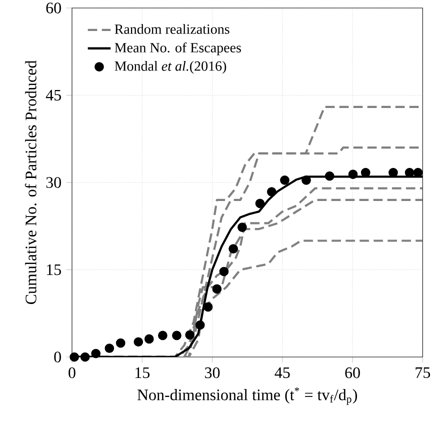 The height and width of the screenshot is (434, 432). I want to click on x-tick-label: 75, so click(423, 372).